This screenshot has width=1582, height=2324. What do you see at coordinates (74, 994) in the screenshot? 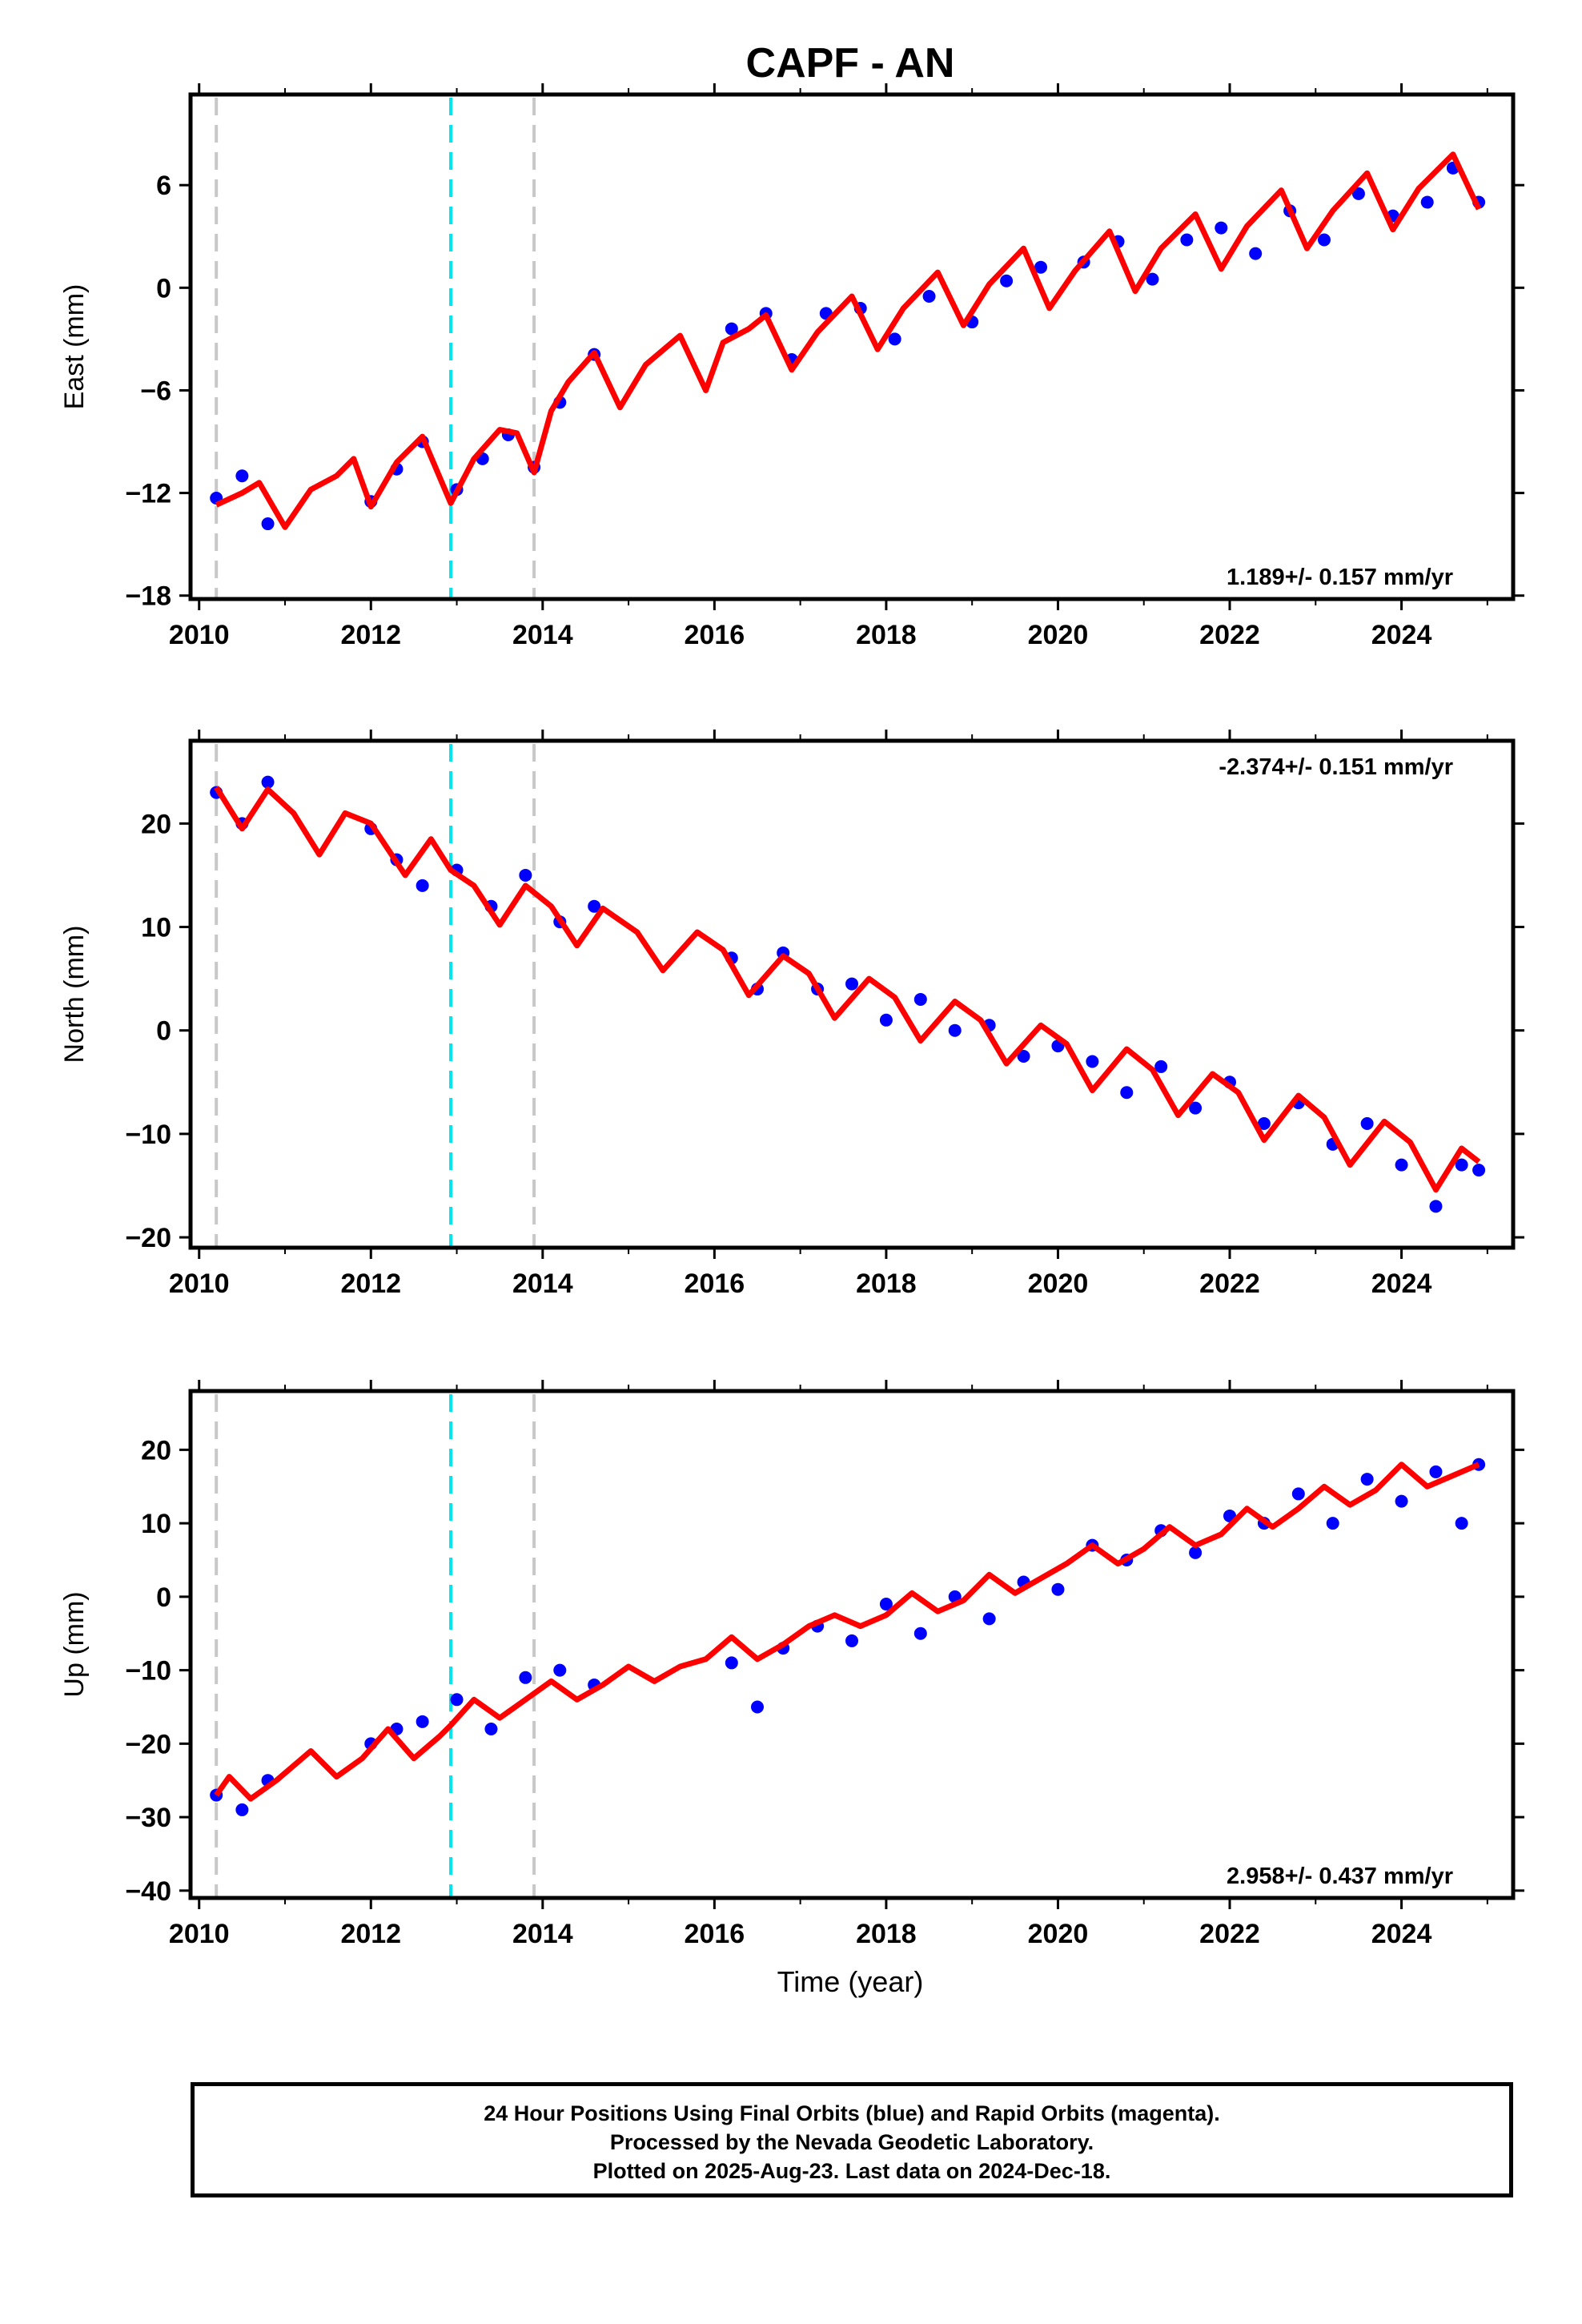
I see `y-axis-label: North (mm)` at bounding box center [74, 994].